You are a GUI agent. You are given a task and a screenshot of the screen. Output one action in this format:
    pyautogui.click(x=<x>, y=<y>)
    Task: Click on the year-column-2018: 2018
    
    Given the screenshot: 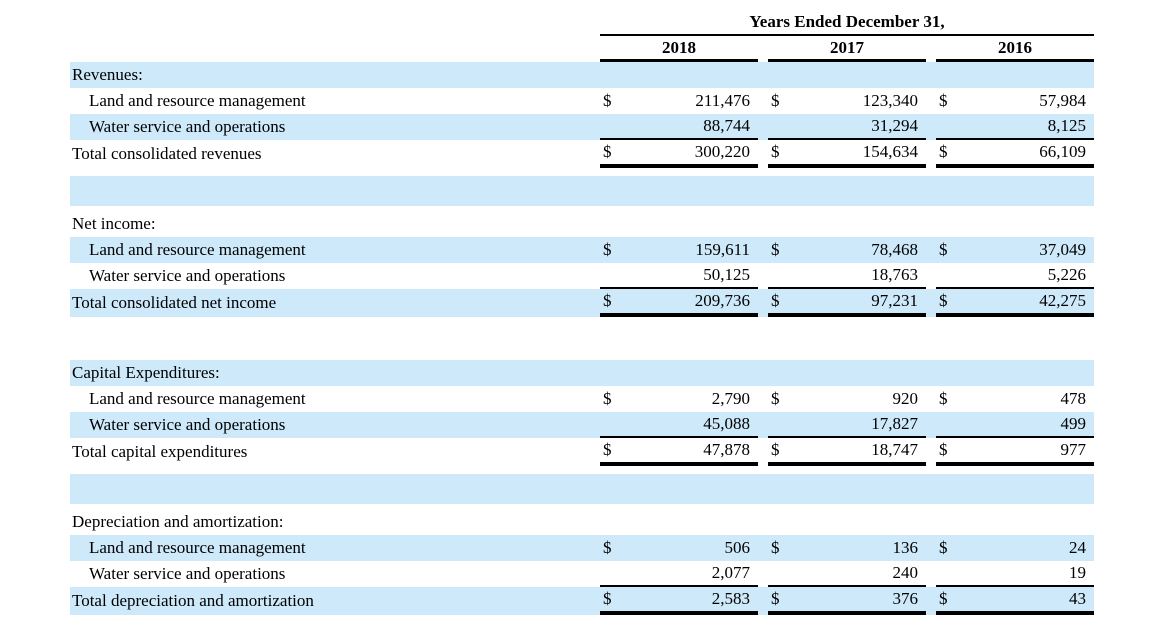 What is the action you would take?
    pyautogui.click(x=679, y=49)
    